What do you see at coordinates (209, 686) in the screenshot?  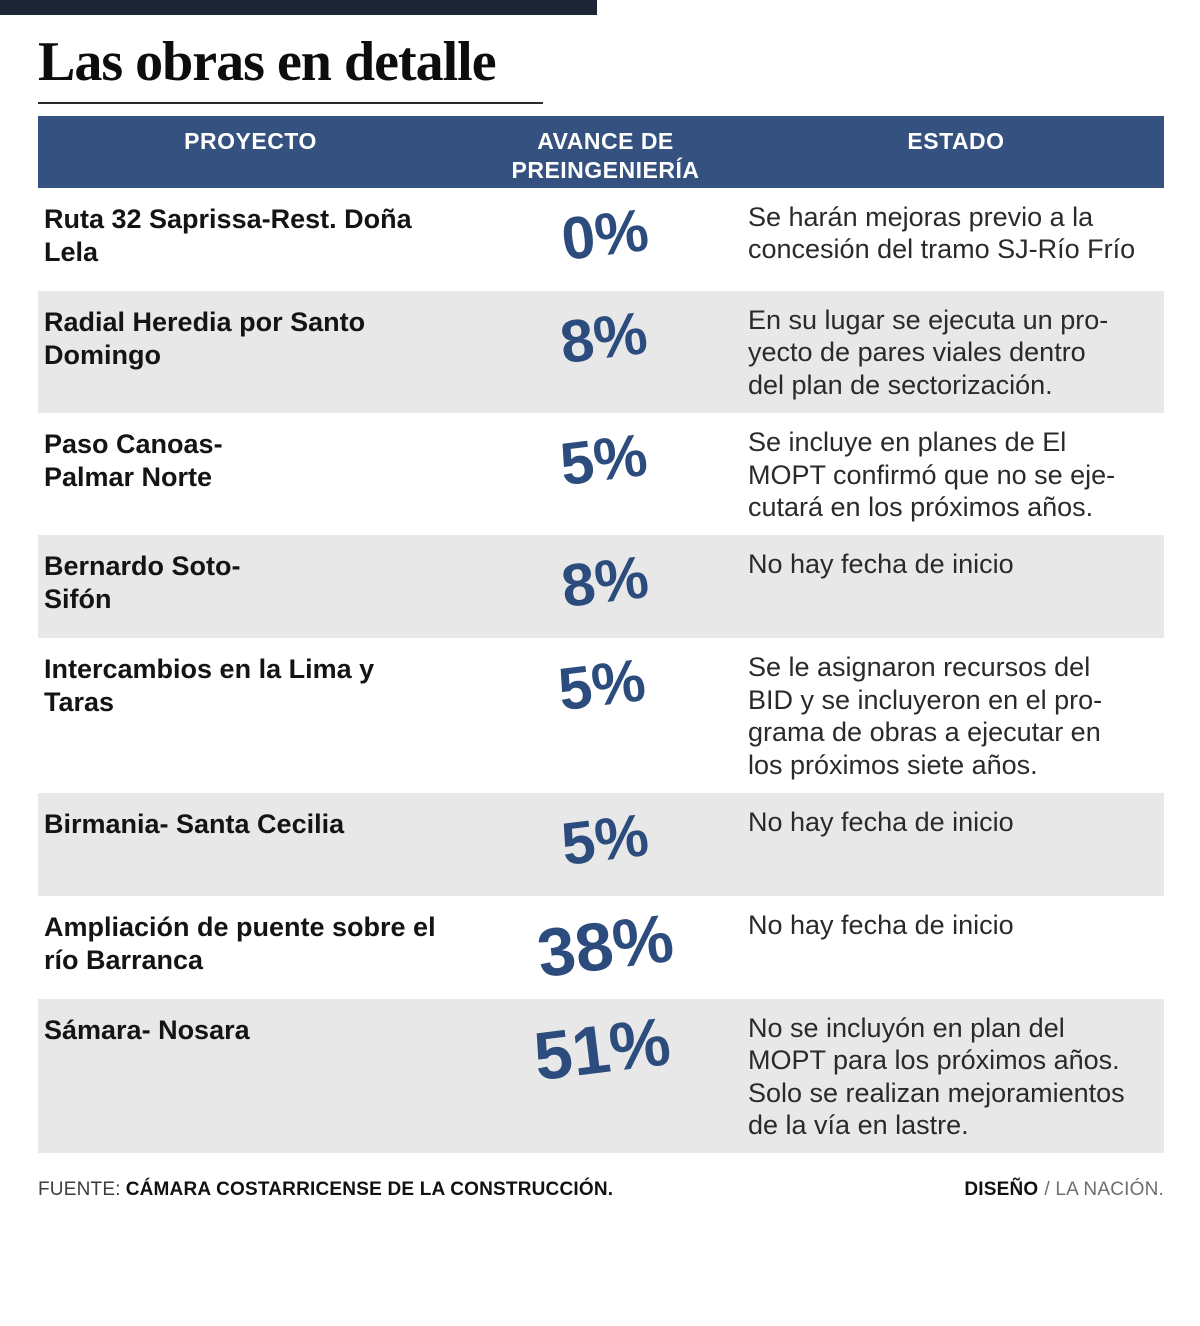 I see `project-name: Intercambios en la Lima y Taras` at bounding box center [209, 686].